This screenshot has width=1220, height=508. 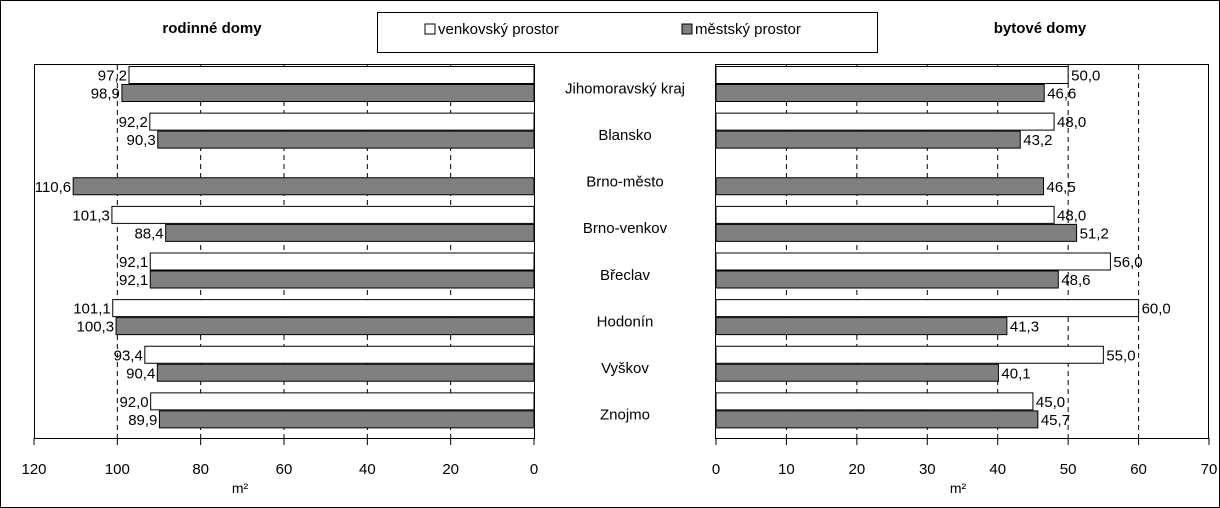 I want to click on right-x-axis: 0 10 20 30 40 50 60 70, so click(x=965, y=458).